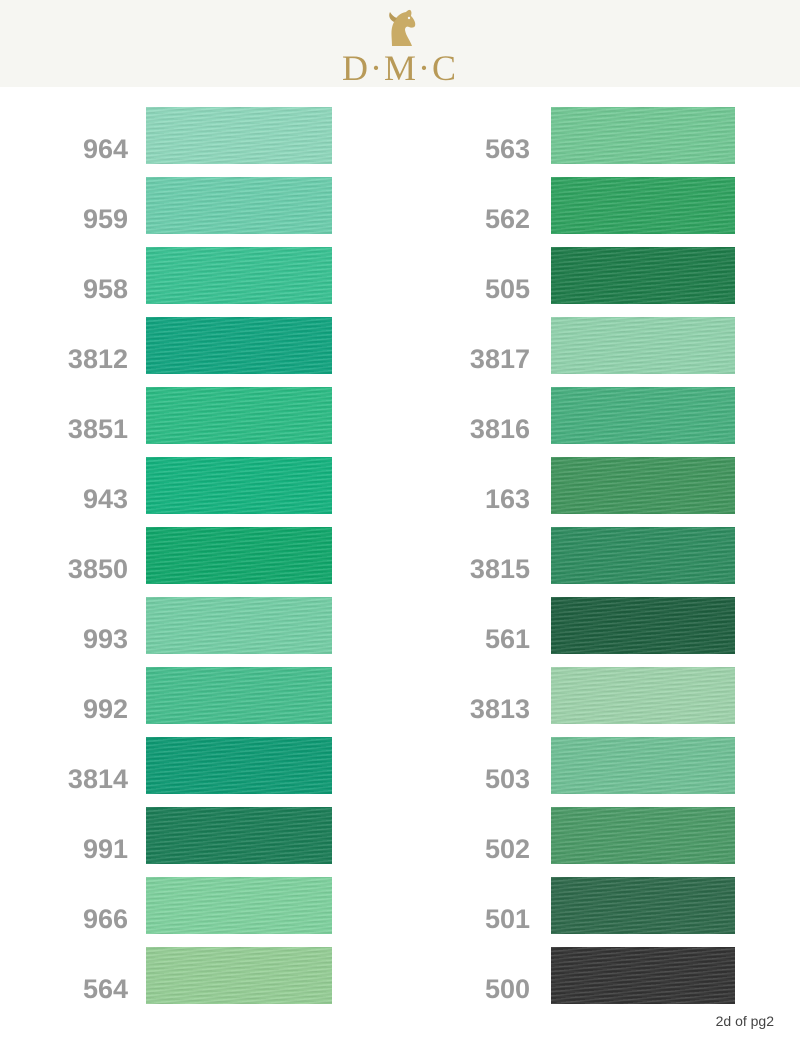  Describe the element at coordinates (499, 709) in the screenshot. I see `color-code: 3813` at that location.